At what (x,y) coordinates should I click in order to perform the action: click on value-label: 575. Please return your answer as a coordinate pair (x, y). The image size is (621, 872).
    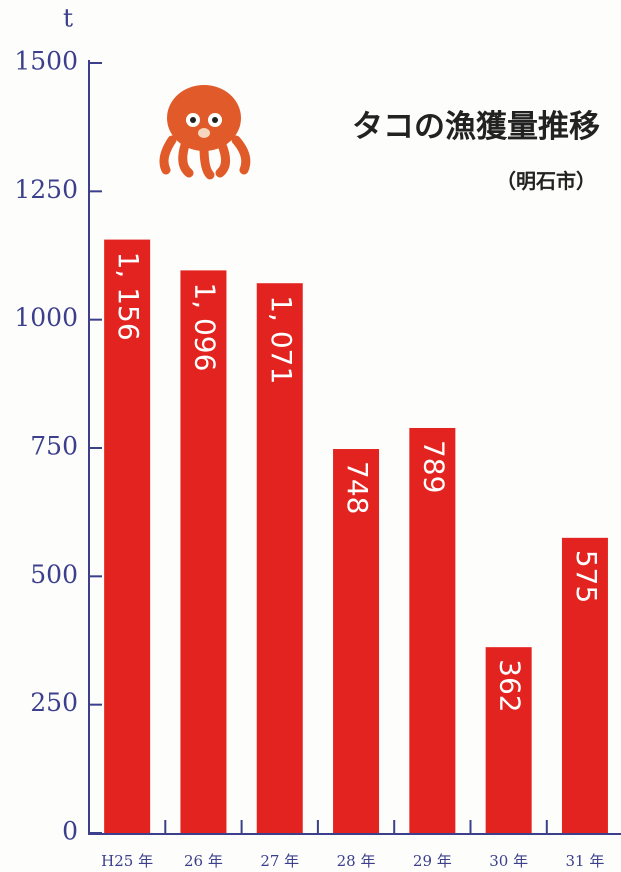
    Looking at the image, I should click on (586, 576).